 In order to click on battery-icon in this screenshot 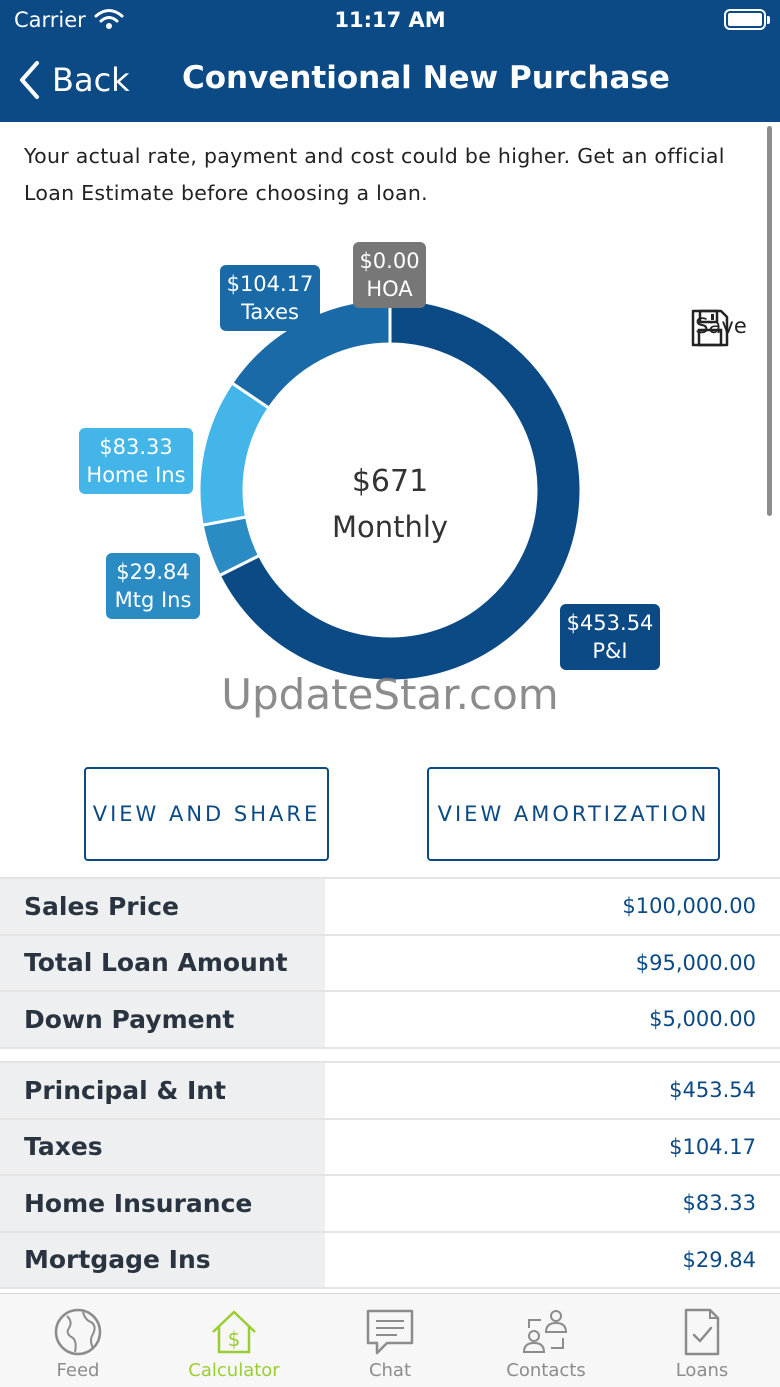, I will do `click(747, 19)`.